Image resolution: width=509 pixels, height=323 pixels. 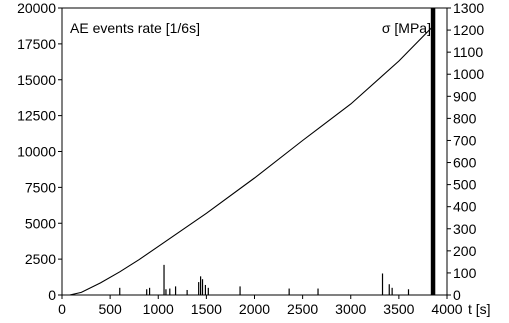 What do you see at coordinates (40, 259) in the screenshot?
I see `y-left-tick-label: 2500` at bounding box center [40, 259].